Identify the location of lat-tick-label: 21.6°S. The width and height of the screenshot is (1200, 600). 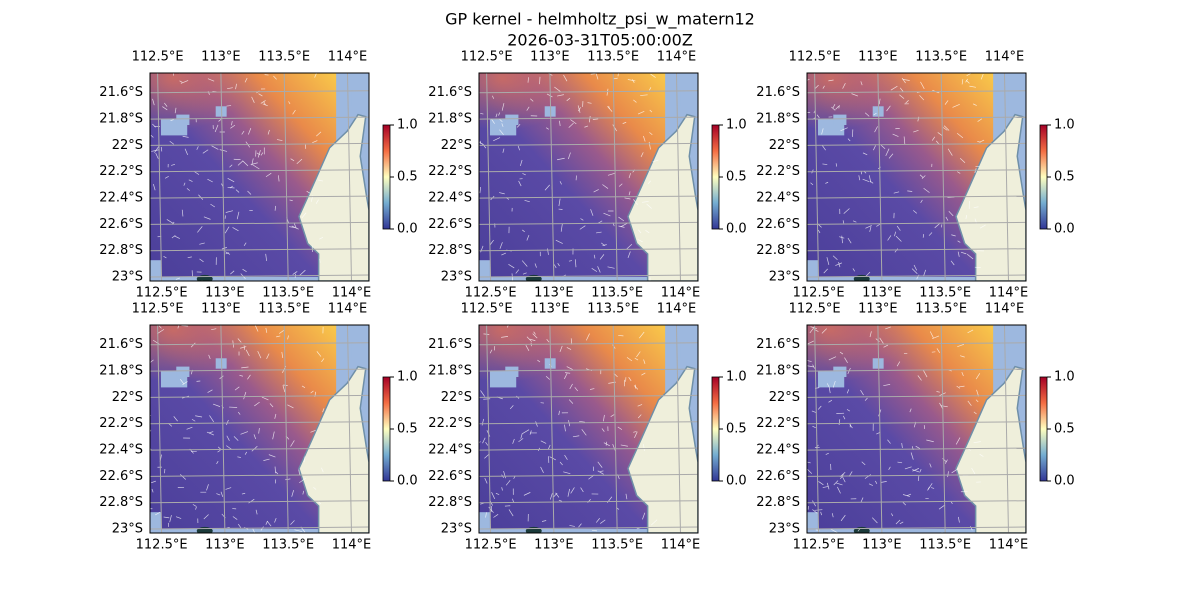
(450, 344).